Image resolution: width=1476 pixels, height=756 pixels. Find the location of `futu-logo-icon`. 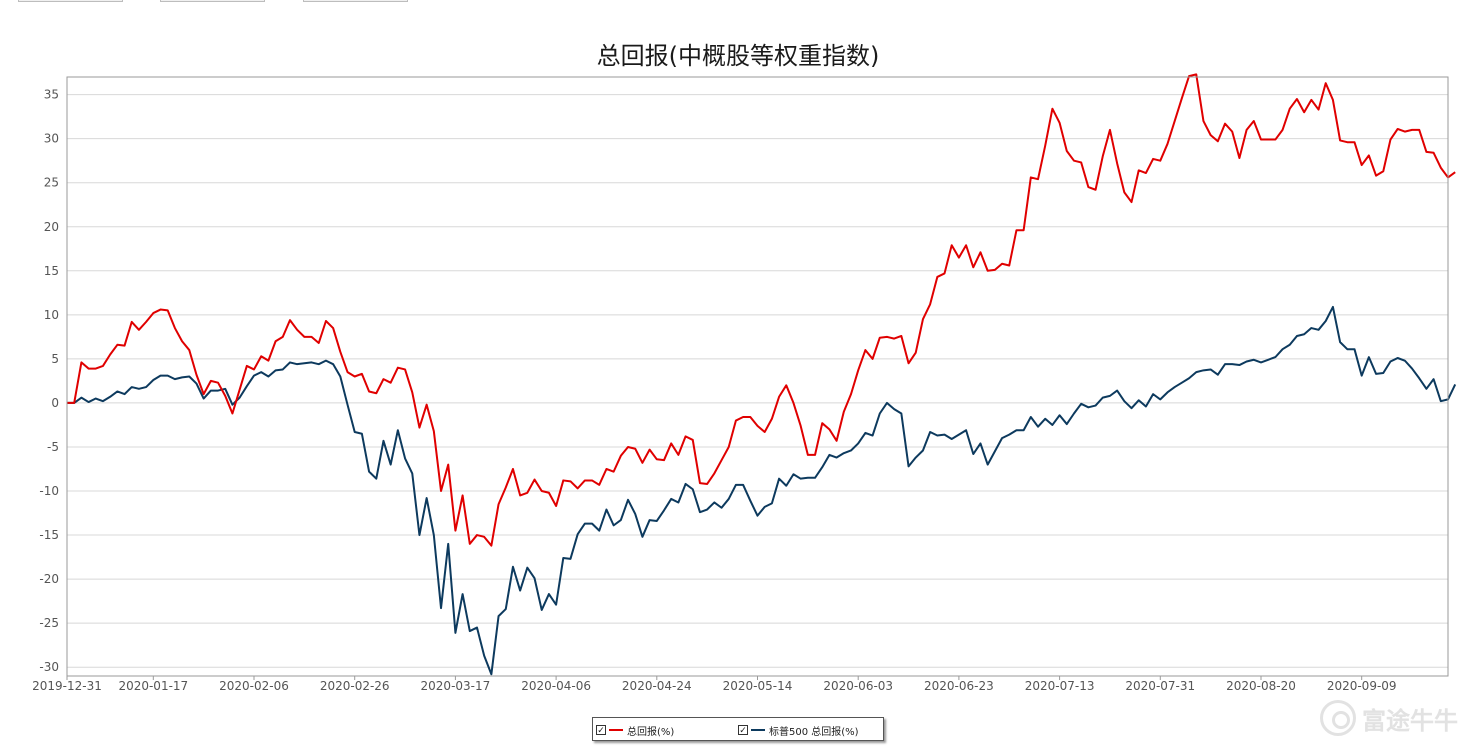

futu-logo-icon is located at coordinates (1338, 718).